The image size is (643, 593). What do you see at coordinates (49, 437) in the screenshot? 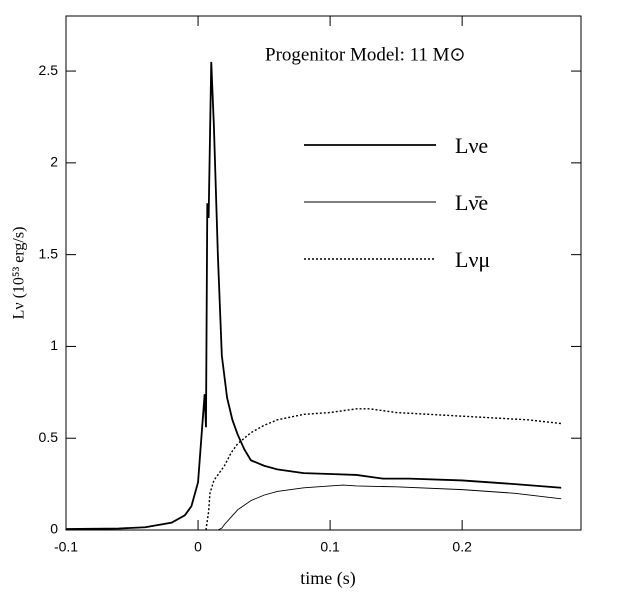
I see `y-tick-label: 0.5` at bounding box center [49, 437].